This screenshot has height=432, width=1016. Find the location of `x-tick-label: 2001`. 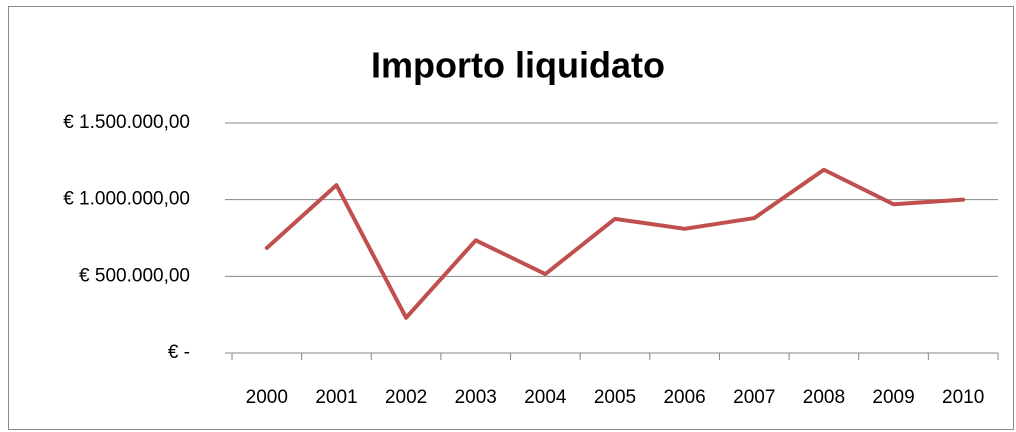

x-tick-label: 2001 is located at coordinates (336, 397).